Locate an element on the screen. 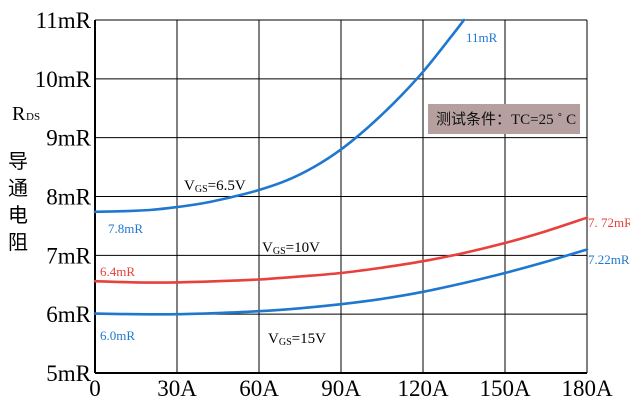 The height and width of the screenshot is (399, 630). x-tick-label: 180A is located at coordinates (587, 387).